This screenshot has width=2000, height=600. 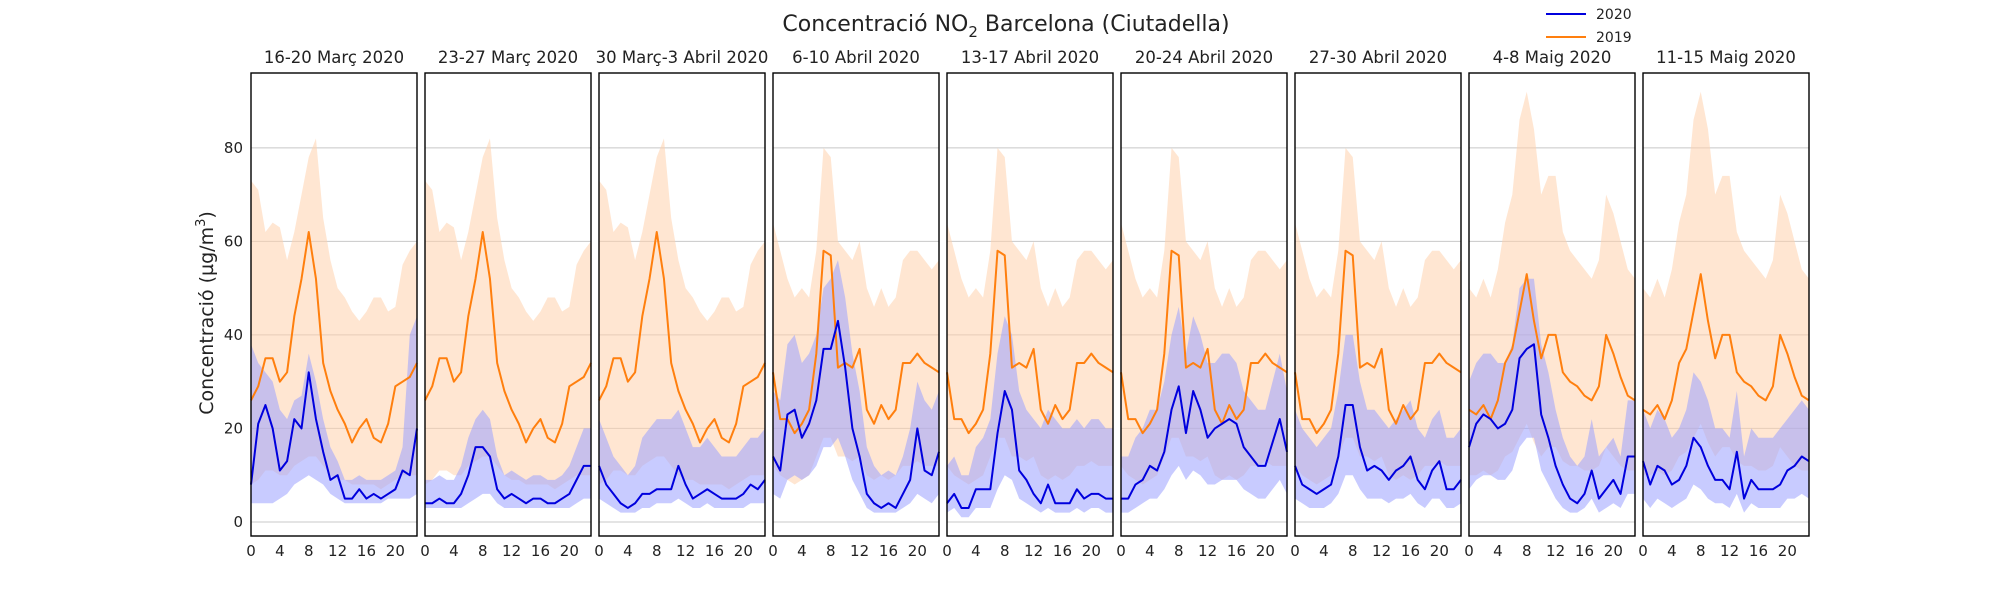 I want to click on legend-label-2019: 2019, so click(x=1614, y=38).